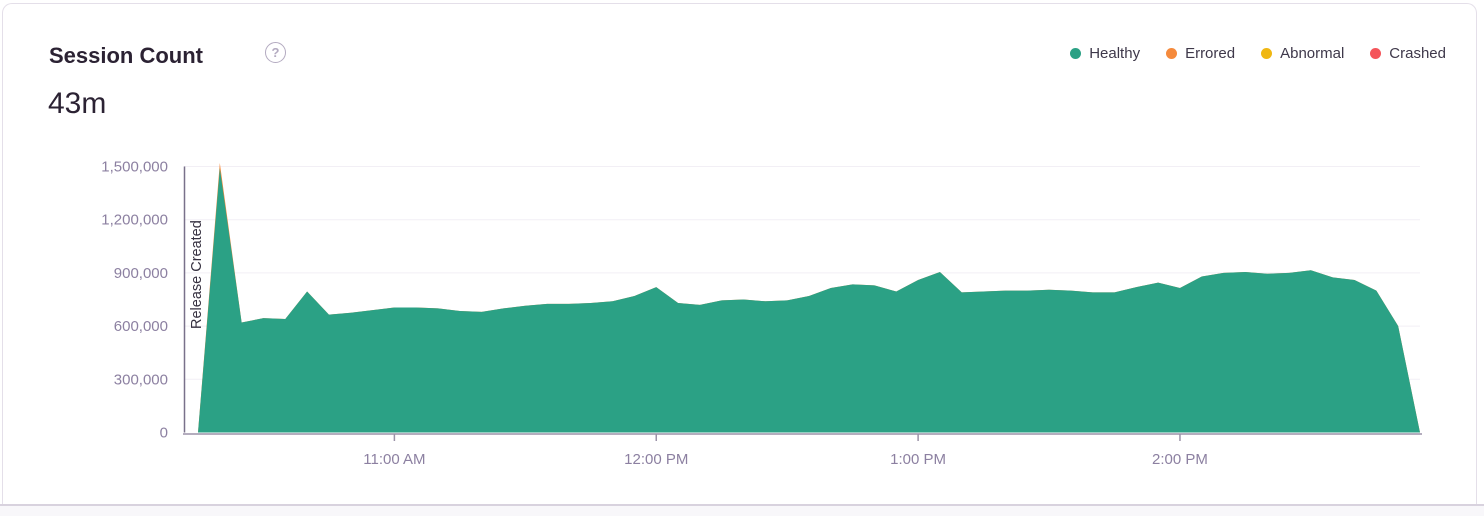 The height and width of the screenshot is (516, 1484). I want to click on x-axis-label: 2:00 PM, so click(1180, 459).